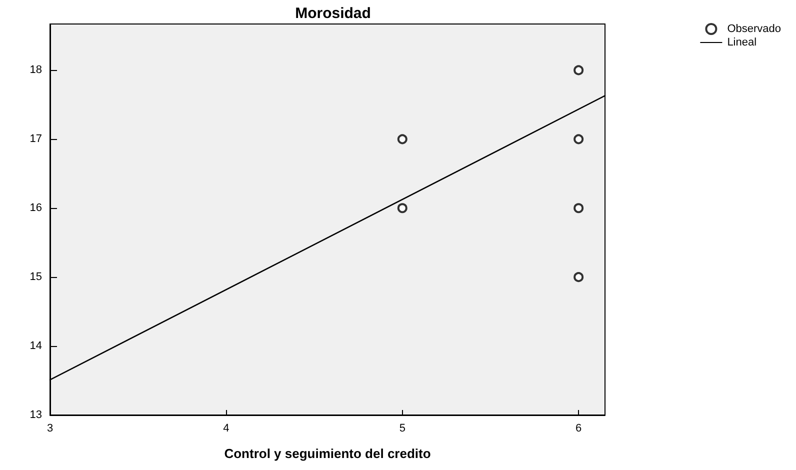 Image resolution: width=796 pixels, height=470 pixels. I want to click on y-tick-label: 13, so click(36, 415).